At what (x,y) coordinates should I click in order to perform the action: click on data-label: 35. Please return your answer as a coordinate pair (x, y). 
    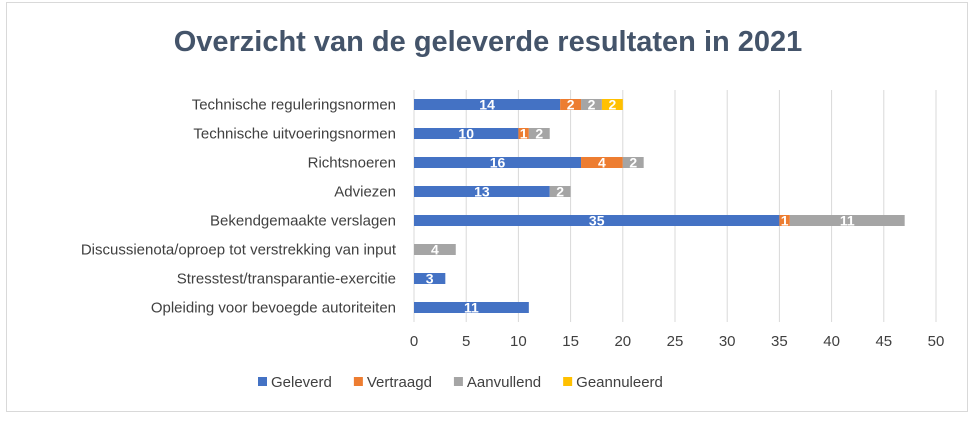
    Looking at the image, I should click on (597, 221).